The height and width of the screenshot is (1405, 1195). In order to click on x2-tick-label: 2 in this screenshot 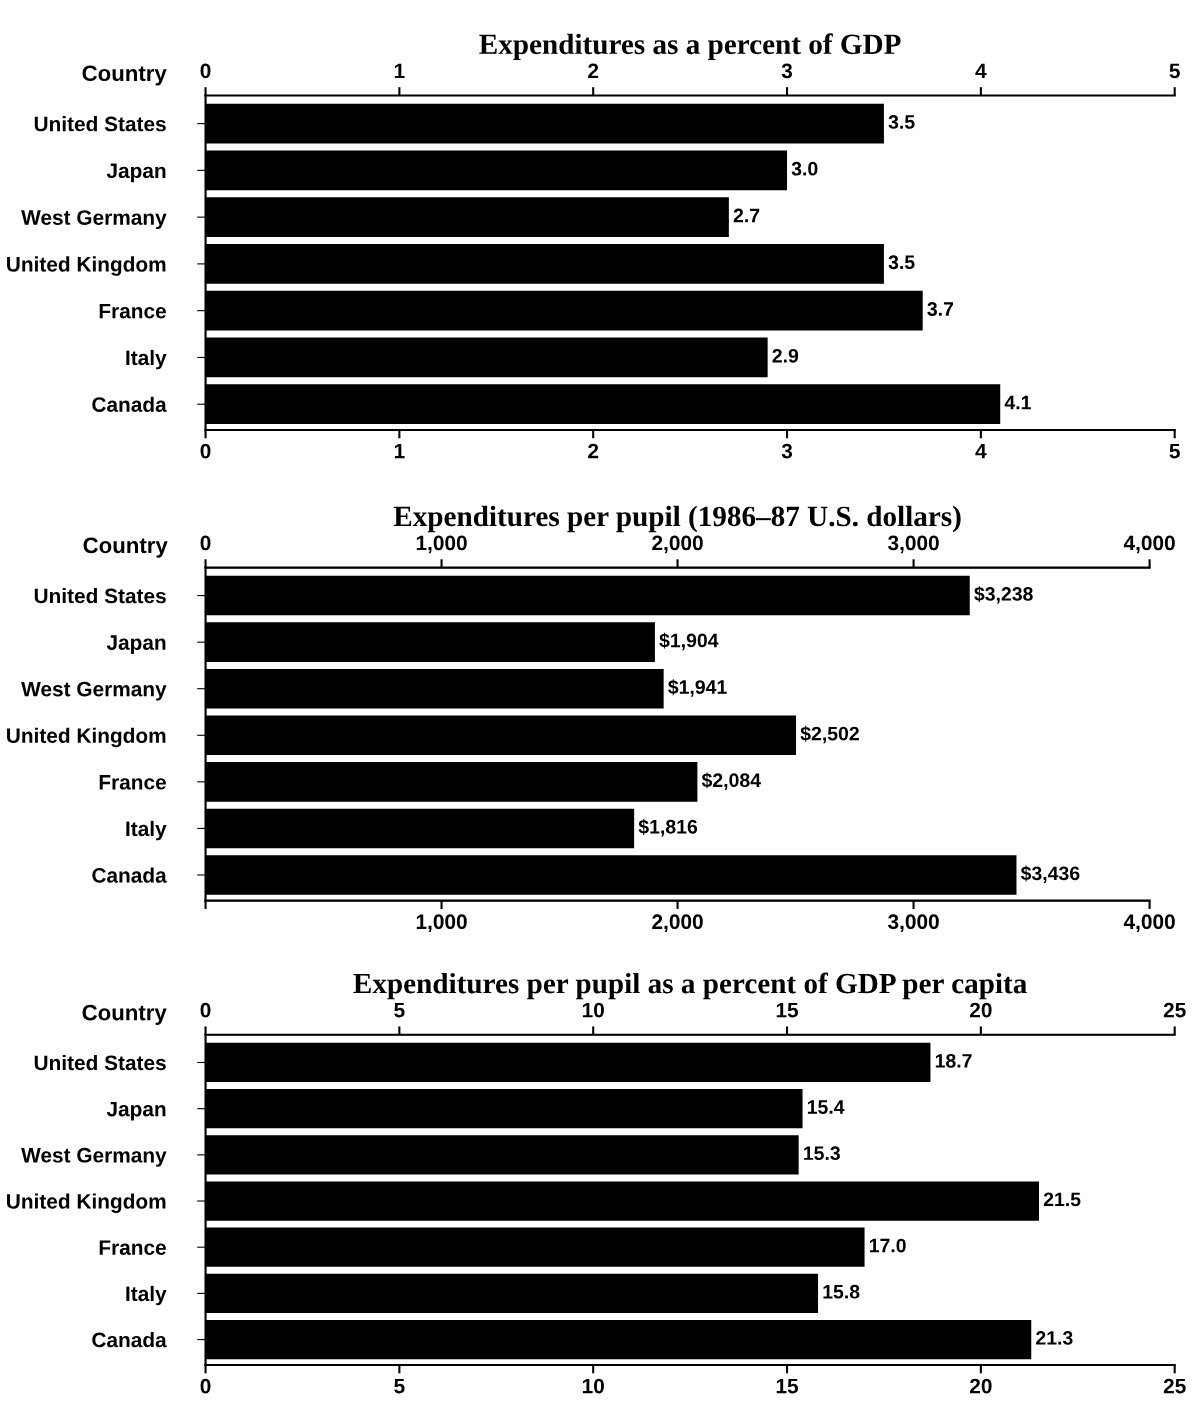, I will do `click(593, 71)`.